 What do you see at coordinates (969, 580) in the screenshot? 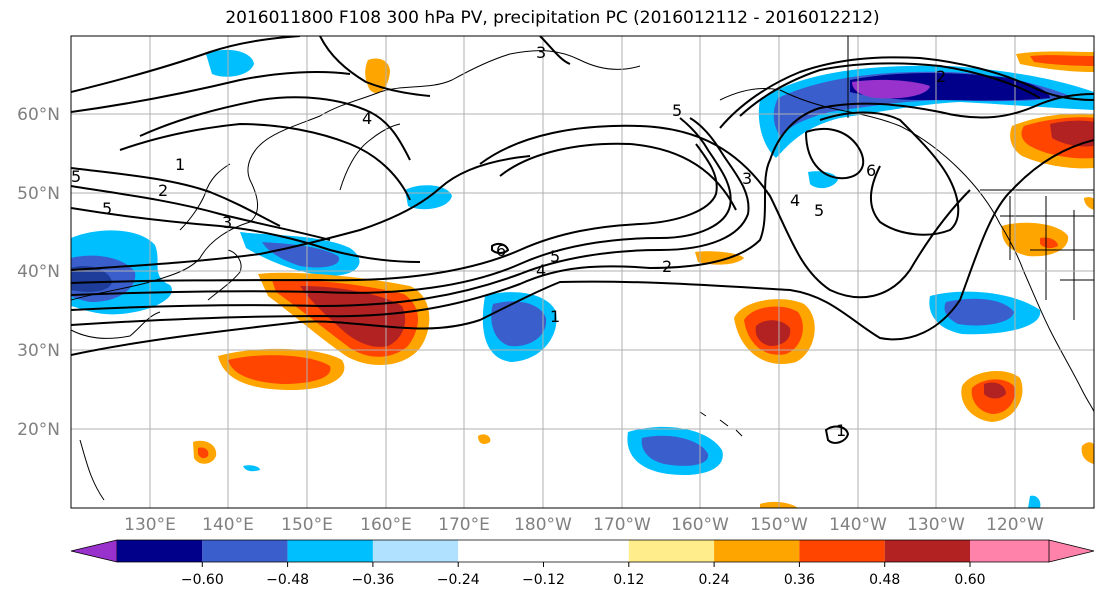
I see `colorbar-tick-label: 0.60` at bounding box center [969, 580].